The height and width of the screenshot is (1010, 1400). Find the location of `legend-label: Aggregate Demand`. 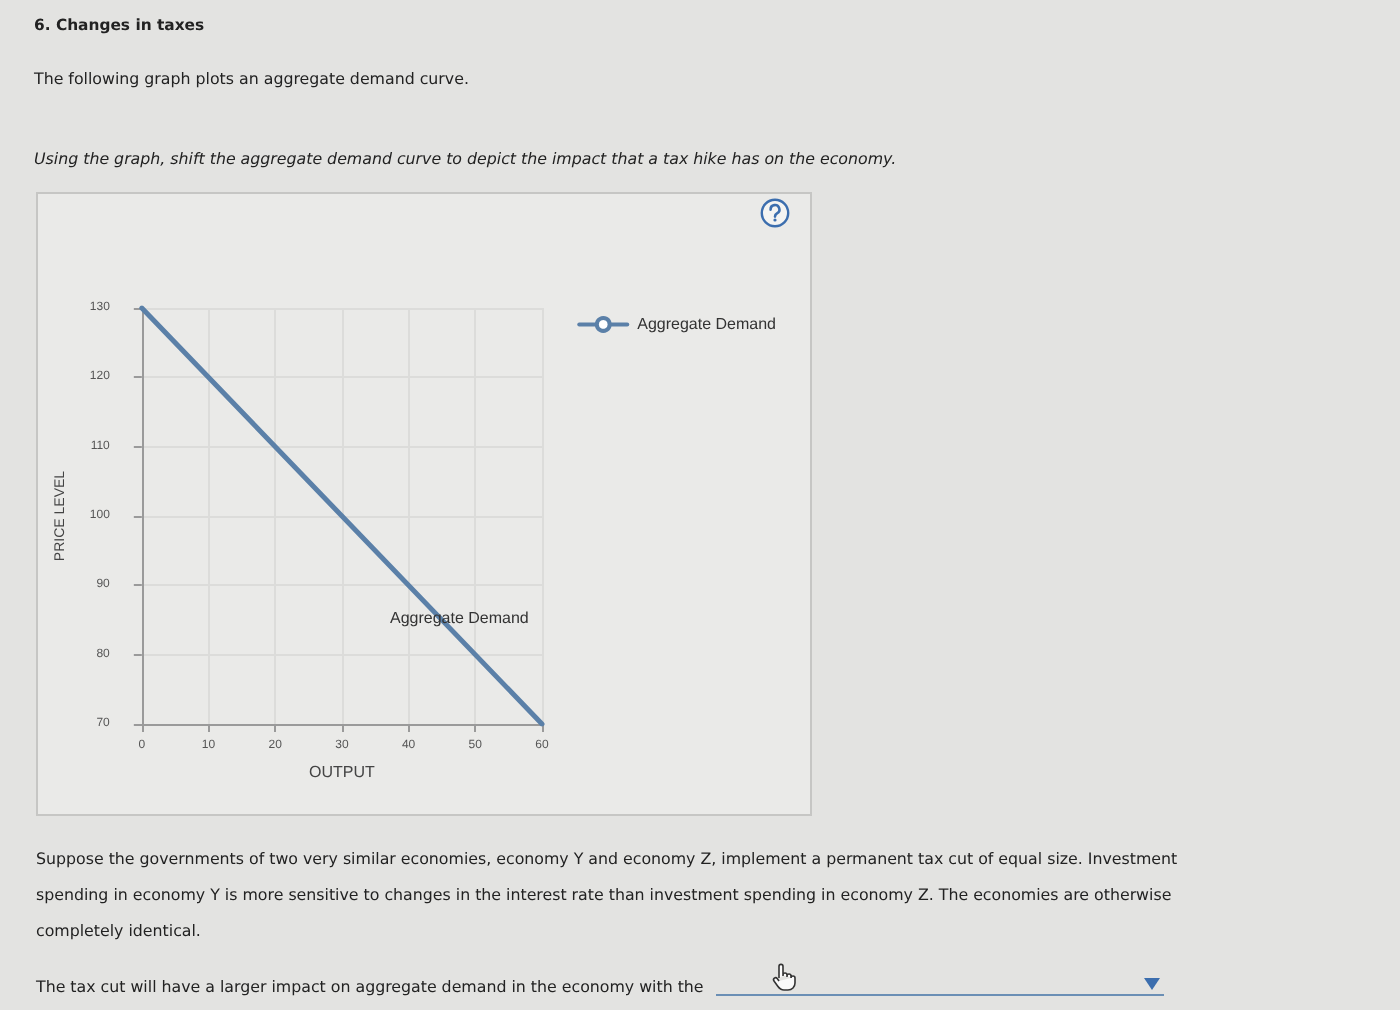

legend-label: Aggregate Demand is located at coordinates (707, 324).